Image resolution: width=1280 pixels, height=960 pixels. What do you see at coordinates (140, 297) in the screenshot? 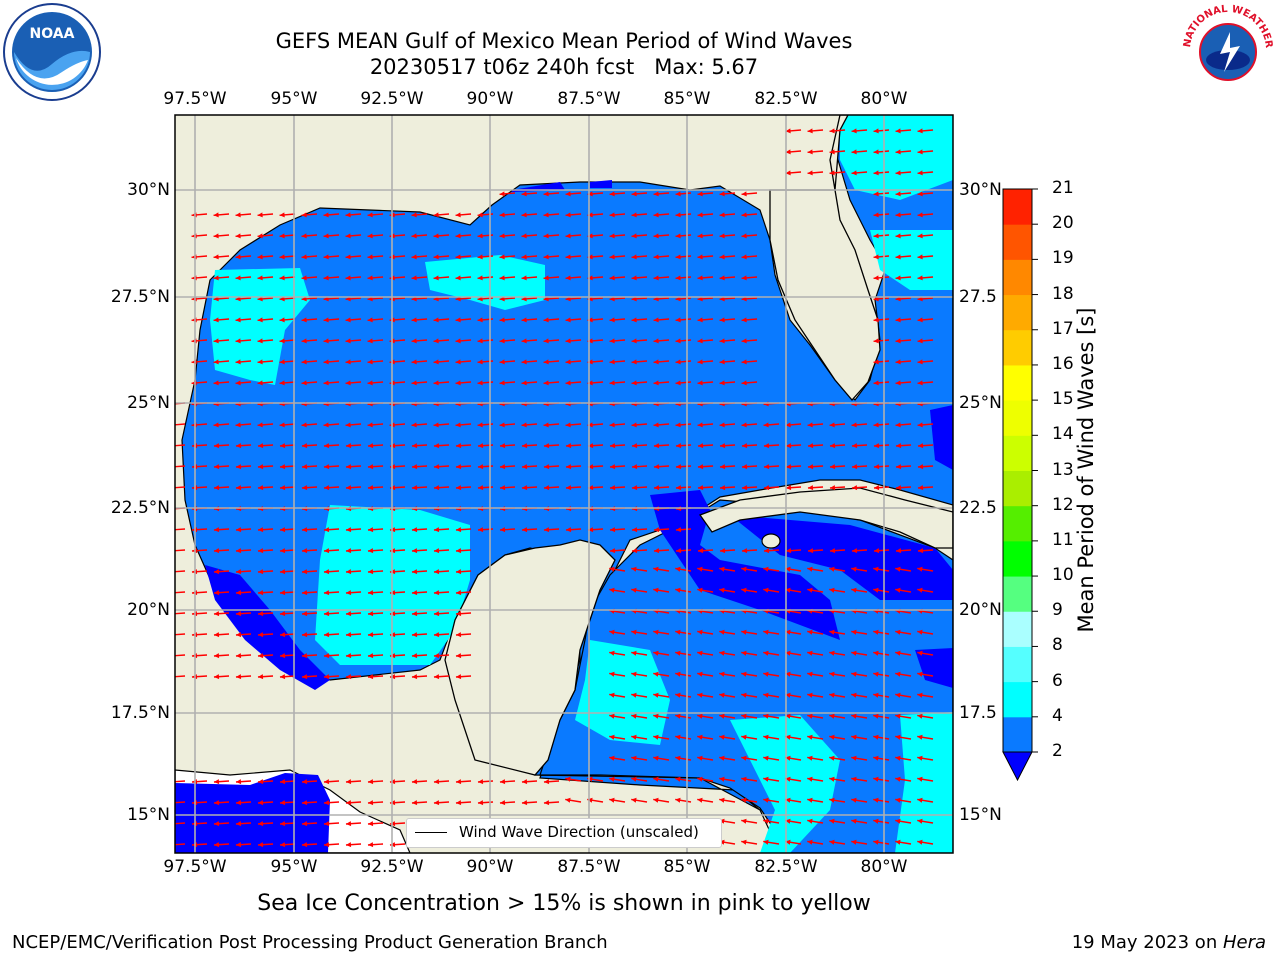
I see `lat-tick-left: 27.5°N` at bounding box center [140, 297].